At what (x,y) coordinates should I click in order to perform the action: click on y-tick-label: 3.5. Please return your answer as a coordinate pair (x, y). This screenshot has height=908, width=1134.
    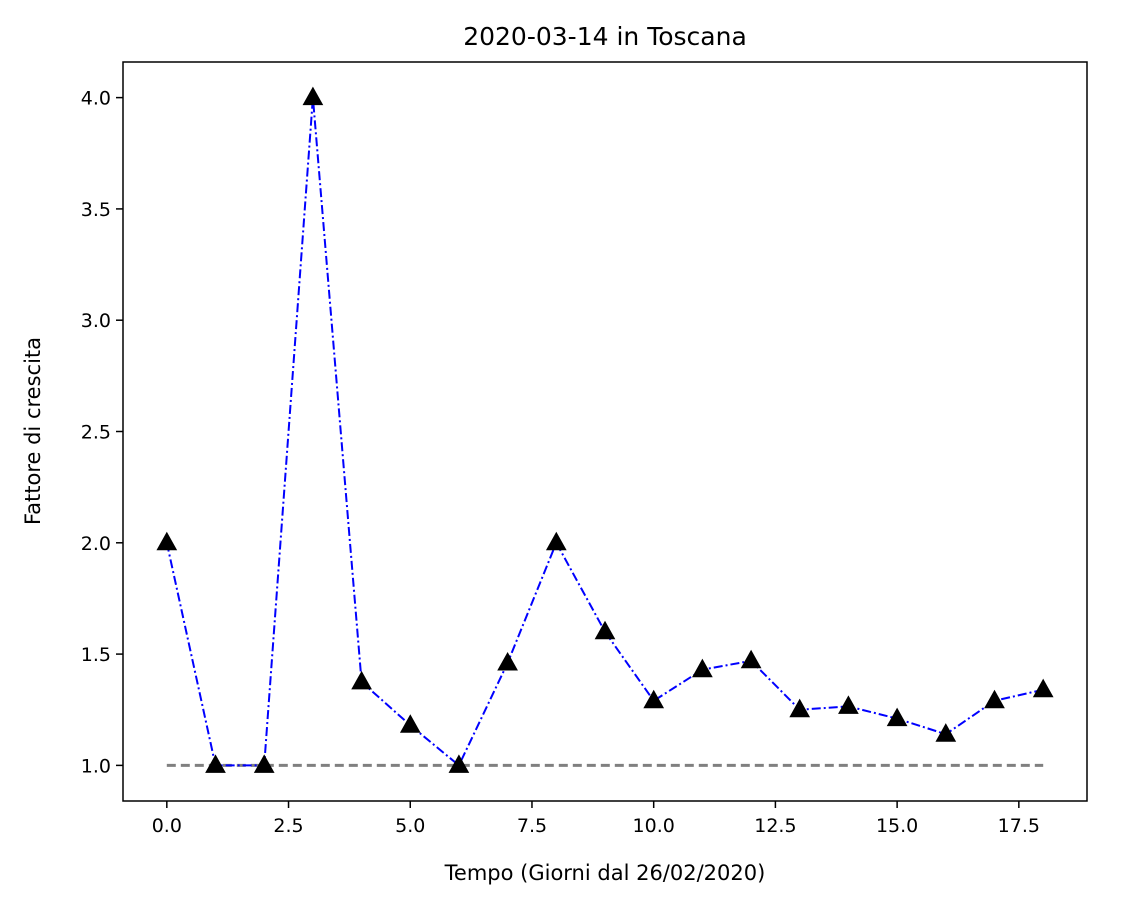
    Looking at the image, I should click on (96, 210).